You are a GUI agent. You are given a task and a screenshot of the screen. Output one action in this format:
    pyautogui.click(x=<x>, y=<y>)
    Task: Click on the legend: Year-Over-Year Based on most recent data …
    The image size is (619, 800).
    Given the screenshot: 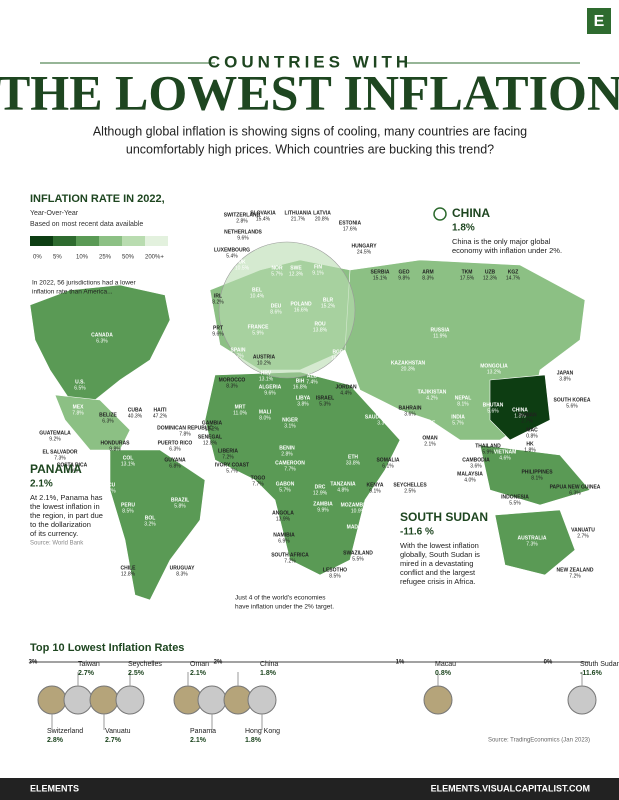 What is the action you would take?
    pyautogui.click(x=99, y=235)
    